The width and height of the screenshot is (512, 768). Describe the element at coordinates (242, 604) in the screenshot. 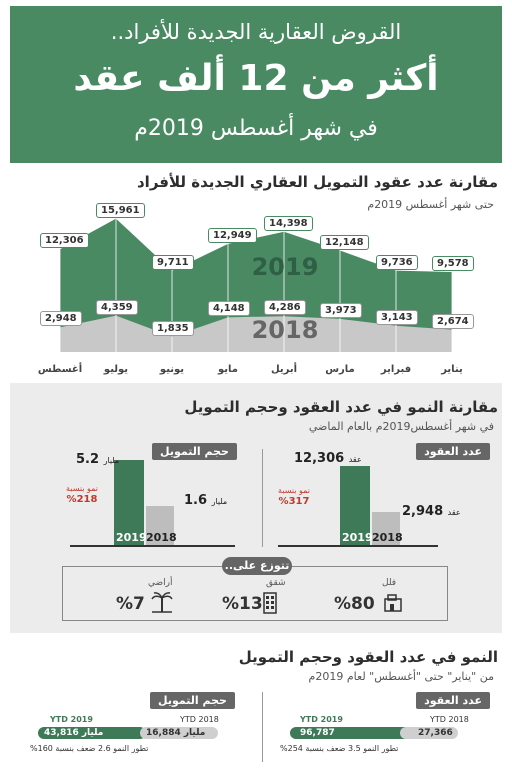

I see `apartment-percent: %13` at that location.